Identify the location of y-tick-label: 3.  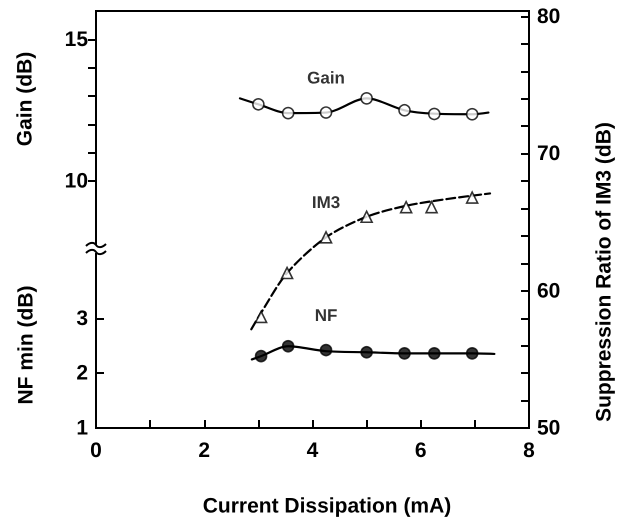
(82, 318).